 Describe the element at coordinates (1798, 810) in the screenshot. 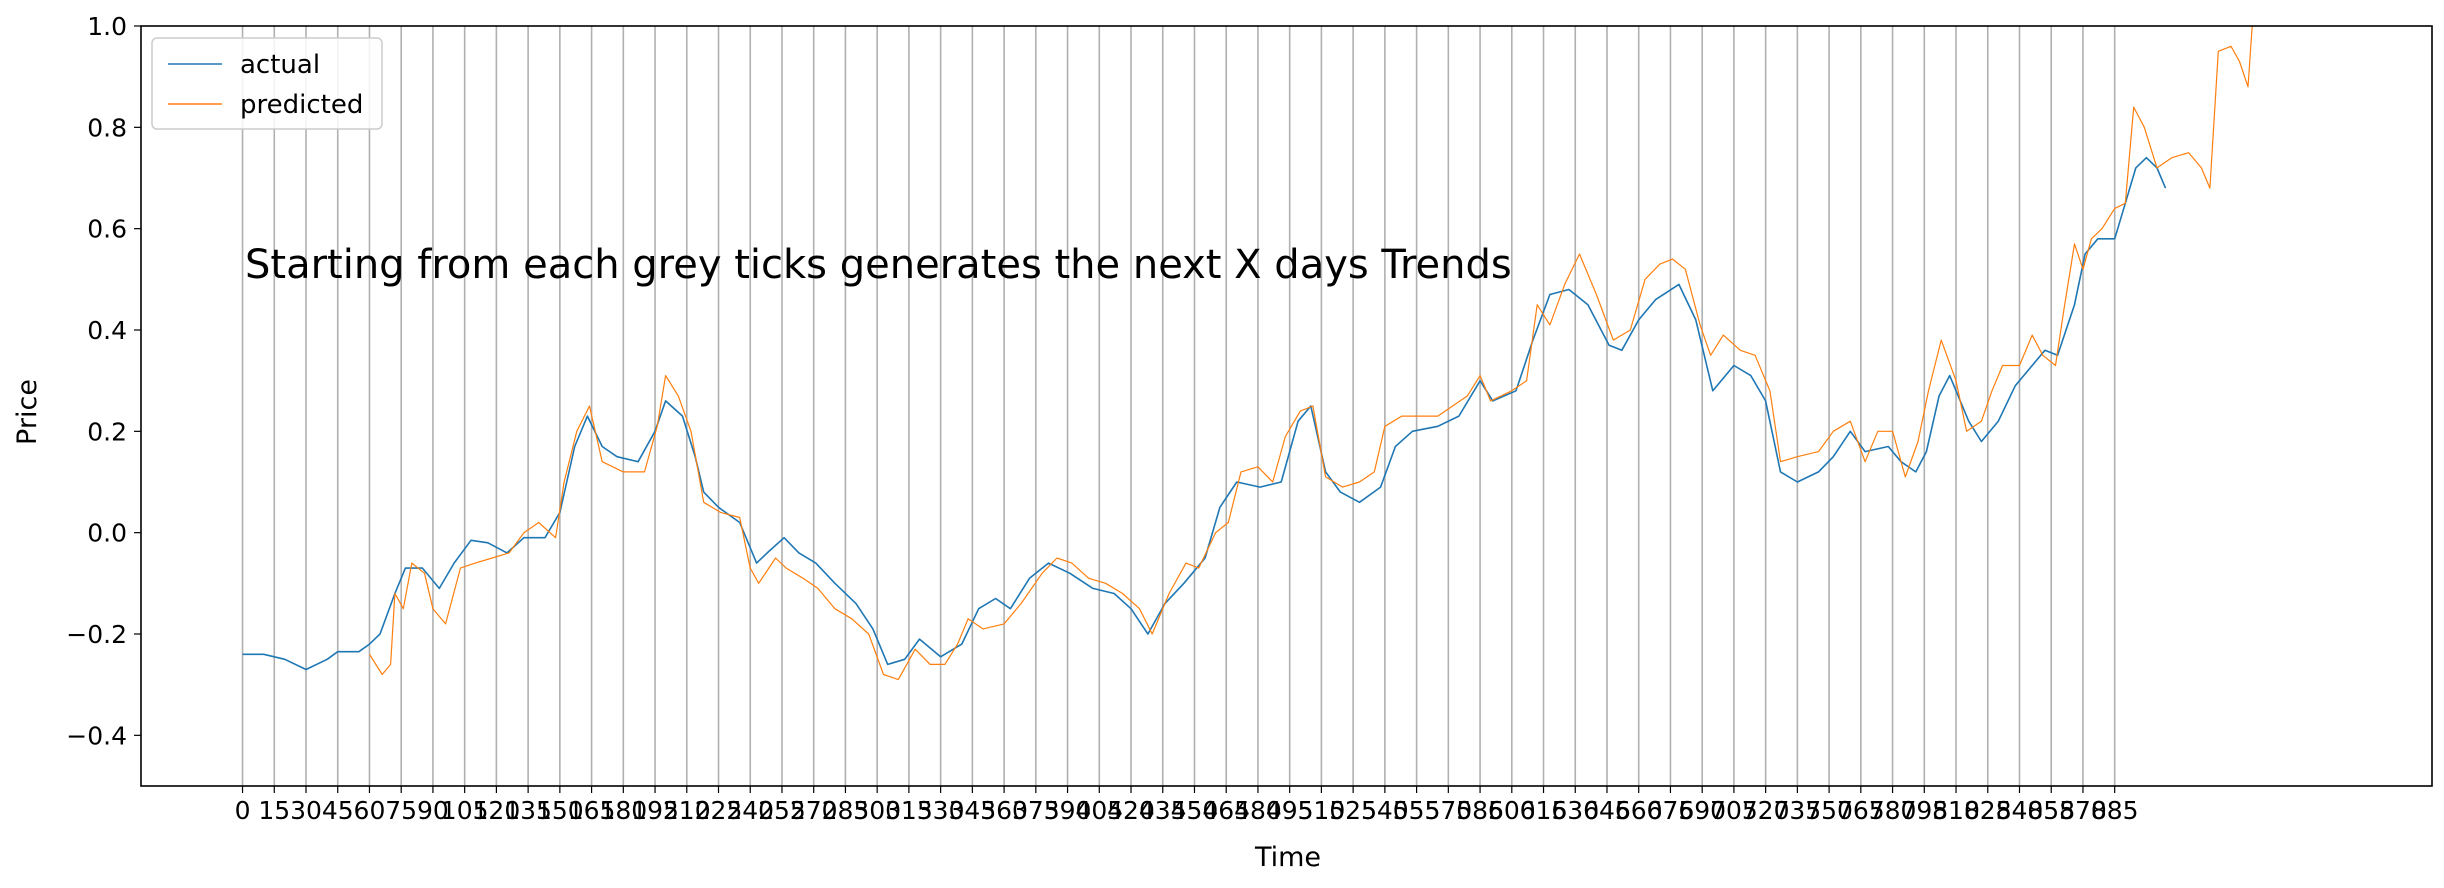

I see `x-tick-label: 735` at that location.